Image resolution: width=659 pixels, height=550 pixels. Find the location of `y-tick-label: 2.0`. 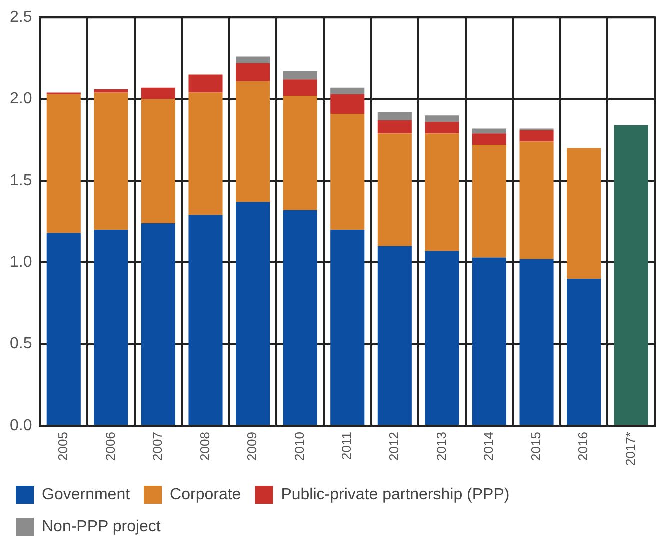

y-tick-label: 2.0 is located at coordinates (21, 99).